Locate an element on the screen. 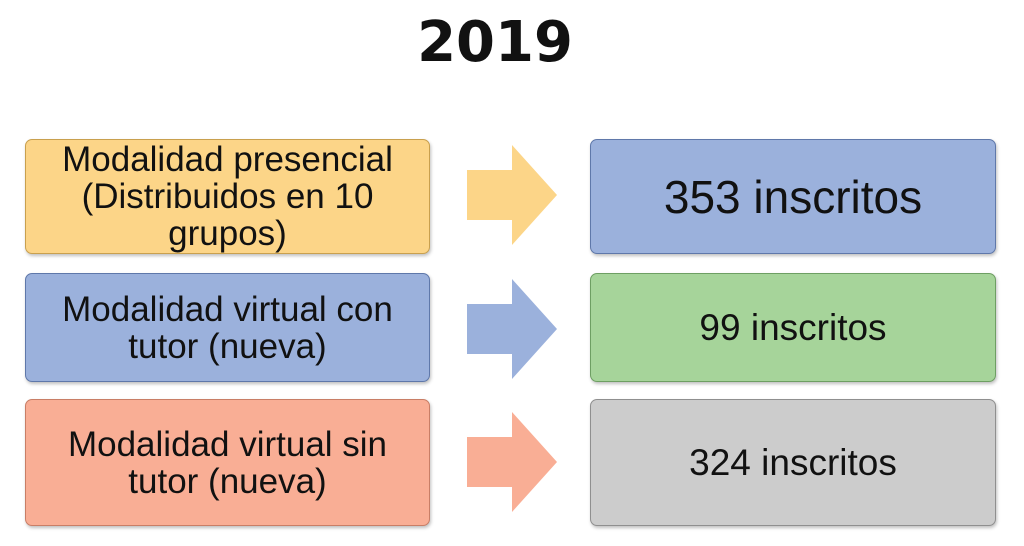  modalidad-virtual-con-tutor-label: Modalidad virtual con tutor (nueva) is located at coordinates (227, 327).